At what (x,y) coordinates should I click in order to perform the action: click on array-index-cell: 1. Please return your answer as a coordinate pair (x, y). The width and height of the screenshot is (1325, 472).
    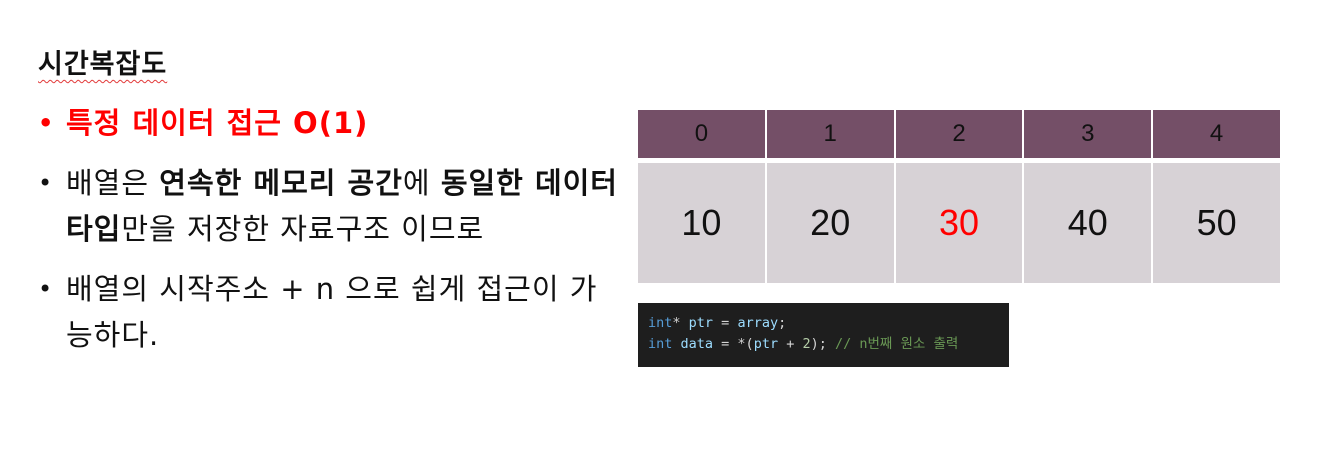
    Looking at the image, I should click on (830, 135).